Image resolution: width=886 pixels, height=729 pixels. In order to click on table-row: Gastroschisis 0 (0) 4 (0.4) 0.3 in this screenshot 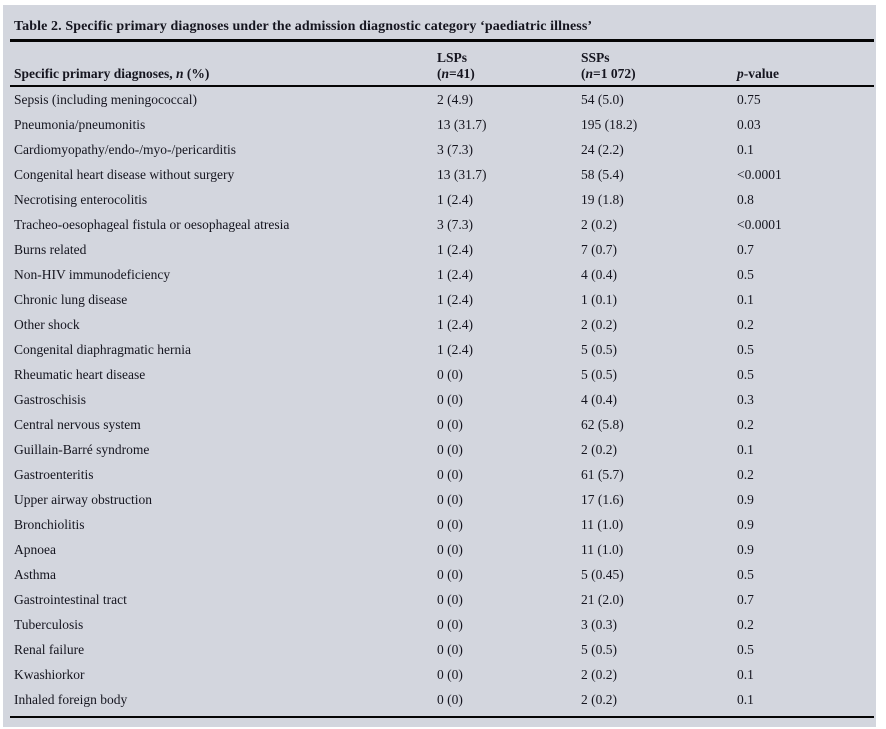, I will do `click(442, 399)`.